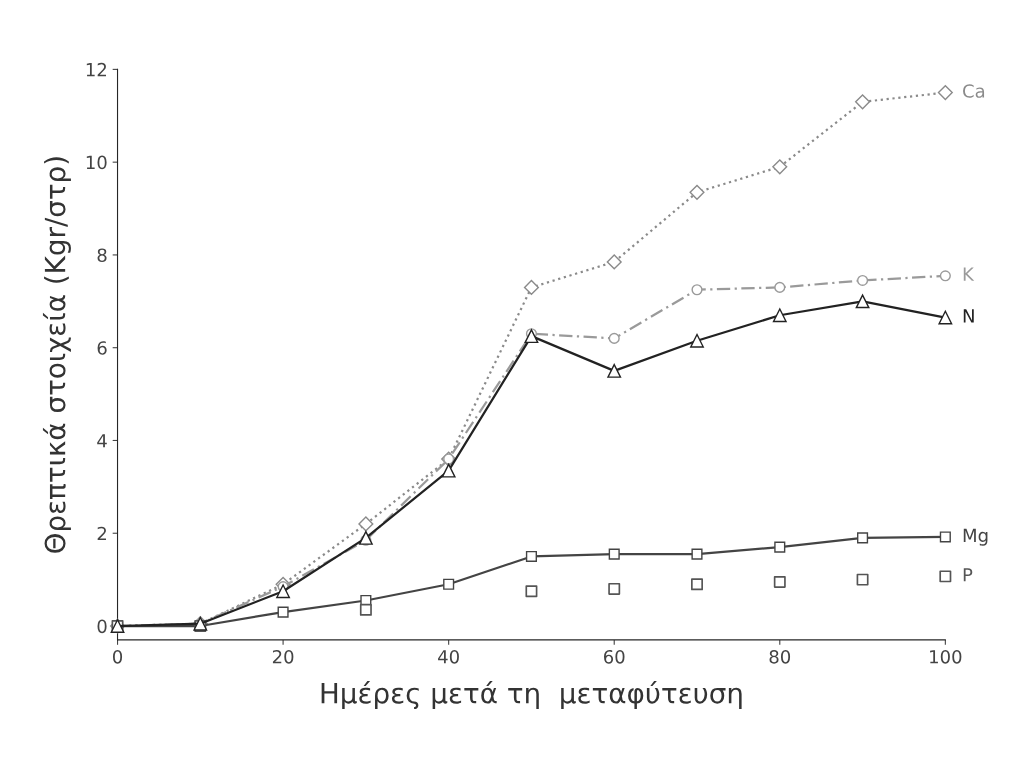 Image resolution: width=1022 pixels, height=771 pixels. Describe the element at coordinates (974, 91) in the screenshot. I see `series-label: Ca` at that location.